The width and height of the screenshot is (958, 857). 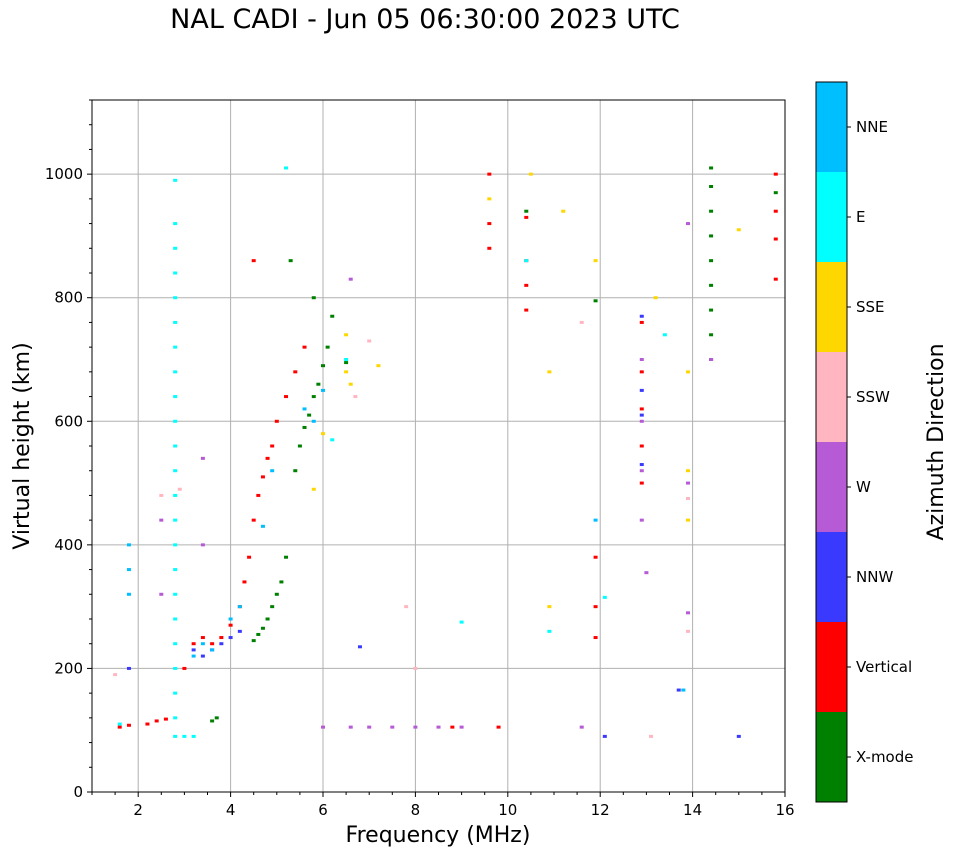 What do you see at coordinates (831, 307) in the screenshot?
I see `colorbar-segment-sse` at bounding box center [831, 307].